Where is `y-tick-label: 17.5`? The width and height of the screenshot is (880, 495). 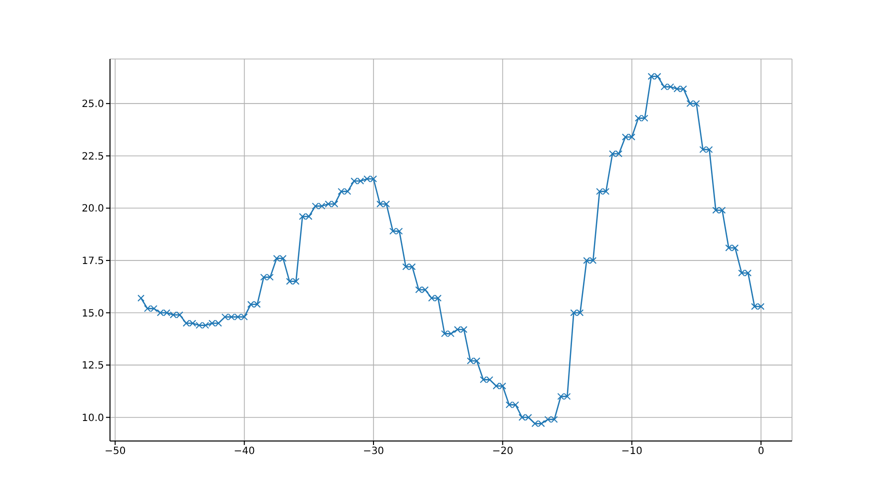 y-tick-label: 17.5 is located at coordinates (93, 262).